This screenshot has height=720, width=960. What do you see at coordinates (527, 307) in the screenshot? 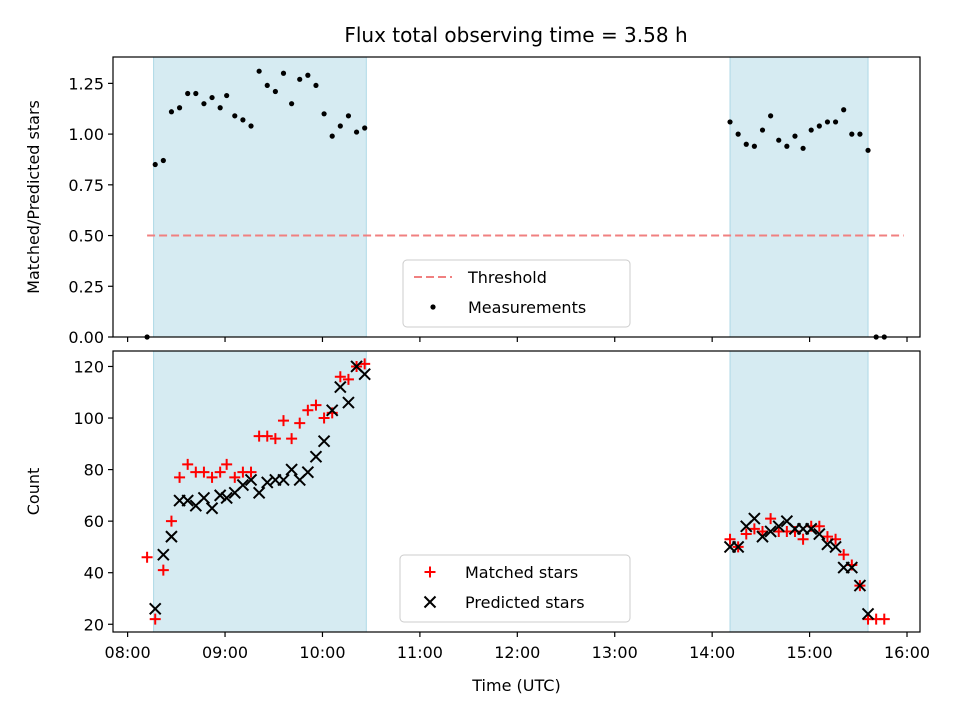
I see `legend-label: Measurements` at bounding box center [527, 307].